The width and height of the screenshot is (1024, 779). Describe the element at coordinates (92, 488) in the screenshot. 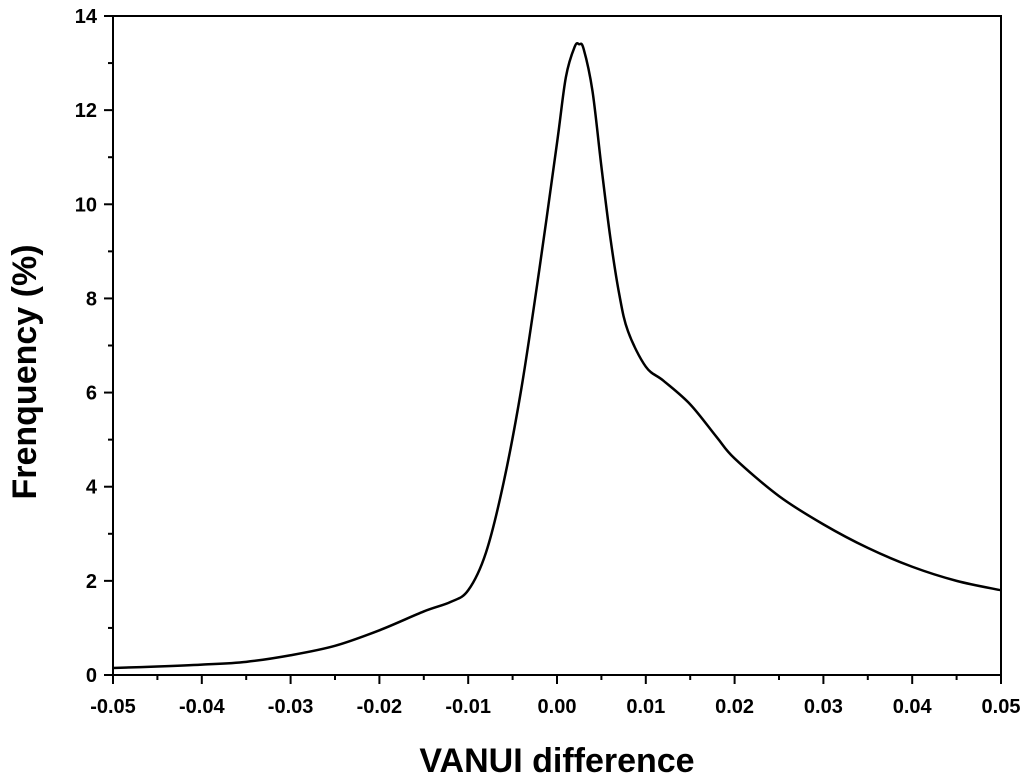

I see `y-tick-label: 4` at that location.